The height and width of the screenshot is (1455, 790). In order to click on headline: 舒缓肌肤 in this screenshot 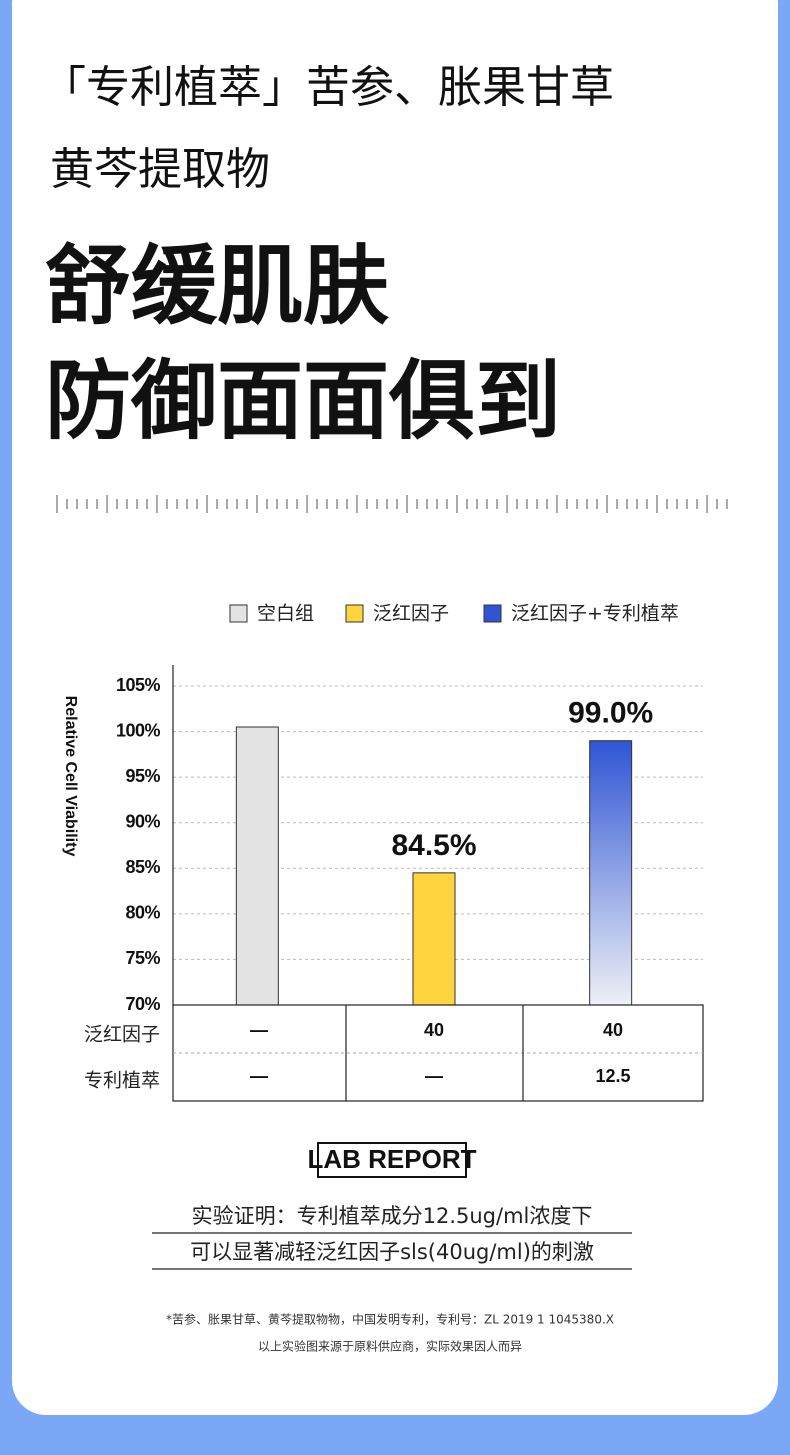, I will do `click(217, 286)`.